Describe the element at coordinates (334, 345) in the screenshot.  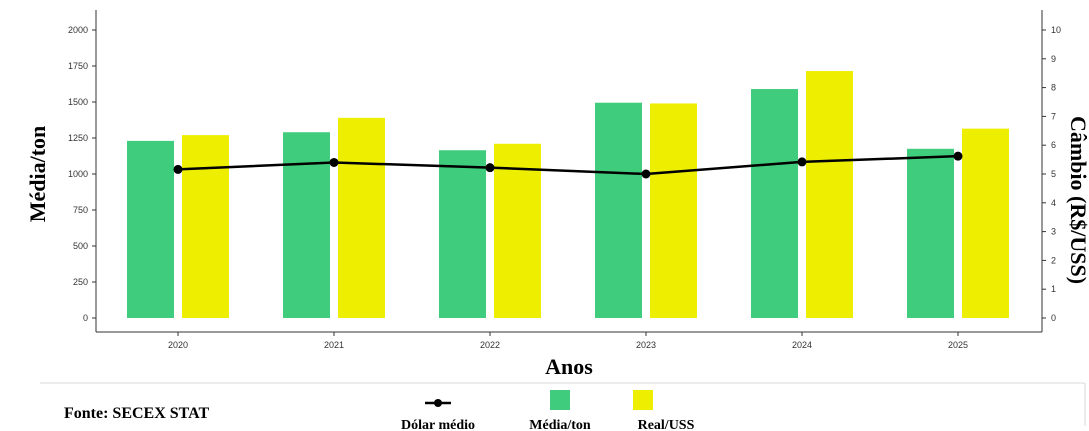
I see `x-tick-label: 2021` at that location.